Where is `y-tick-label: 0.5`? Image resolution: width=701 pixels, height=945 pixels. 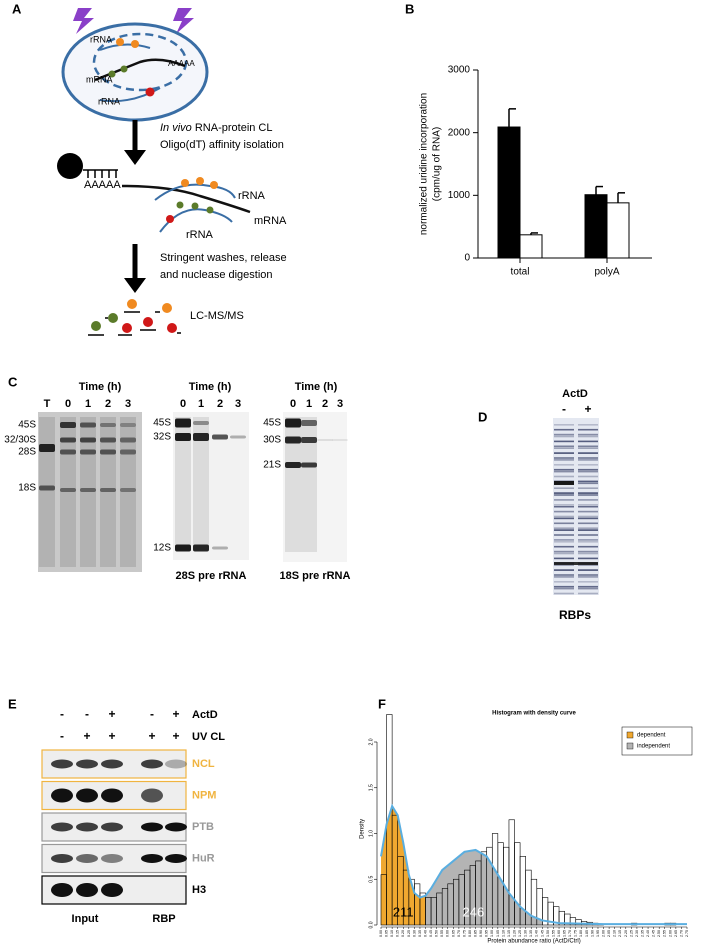 y-tick-label: 0.5 is located at coordinates (371, 879).